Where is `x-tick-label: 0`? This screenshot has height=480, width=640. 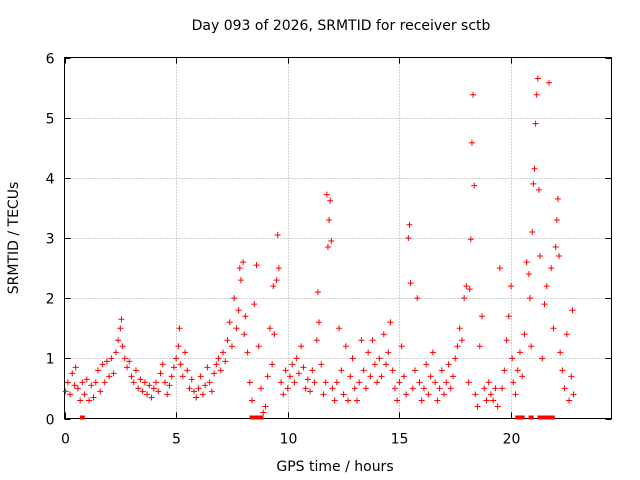
x-tick-label: 0 is located at coordinates (65, 440).